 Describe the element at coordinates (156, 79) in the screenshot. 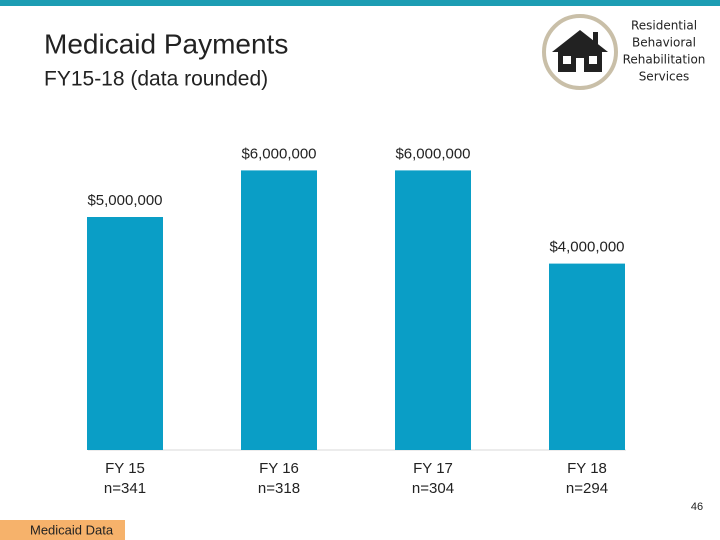

I see `slide-subtitle: FY15-18 (data rounded)` at that location.